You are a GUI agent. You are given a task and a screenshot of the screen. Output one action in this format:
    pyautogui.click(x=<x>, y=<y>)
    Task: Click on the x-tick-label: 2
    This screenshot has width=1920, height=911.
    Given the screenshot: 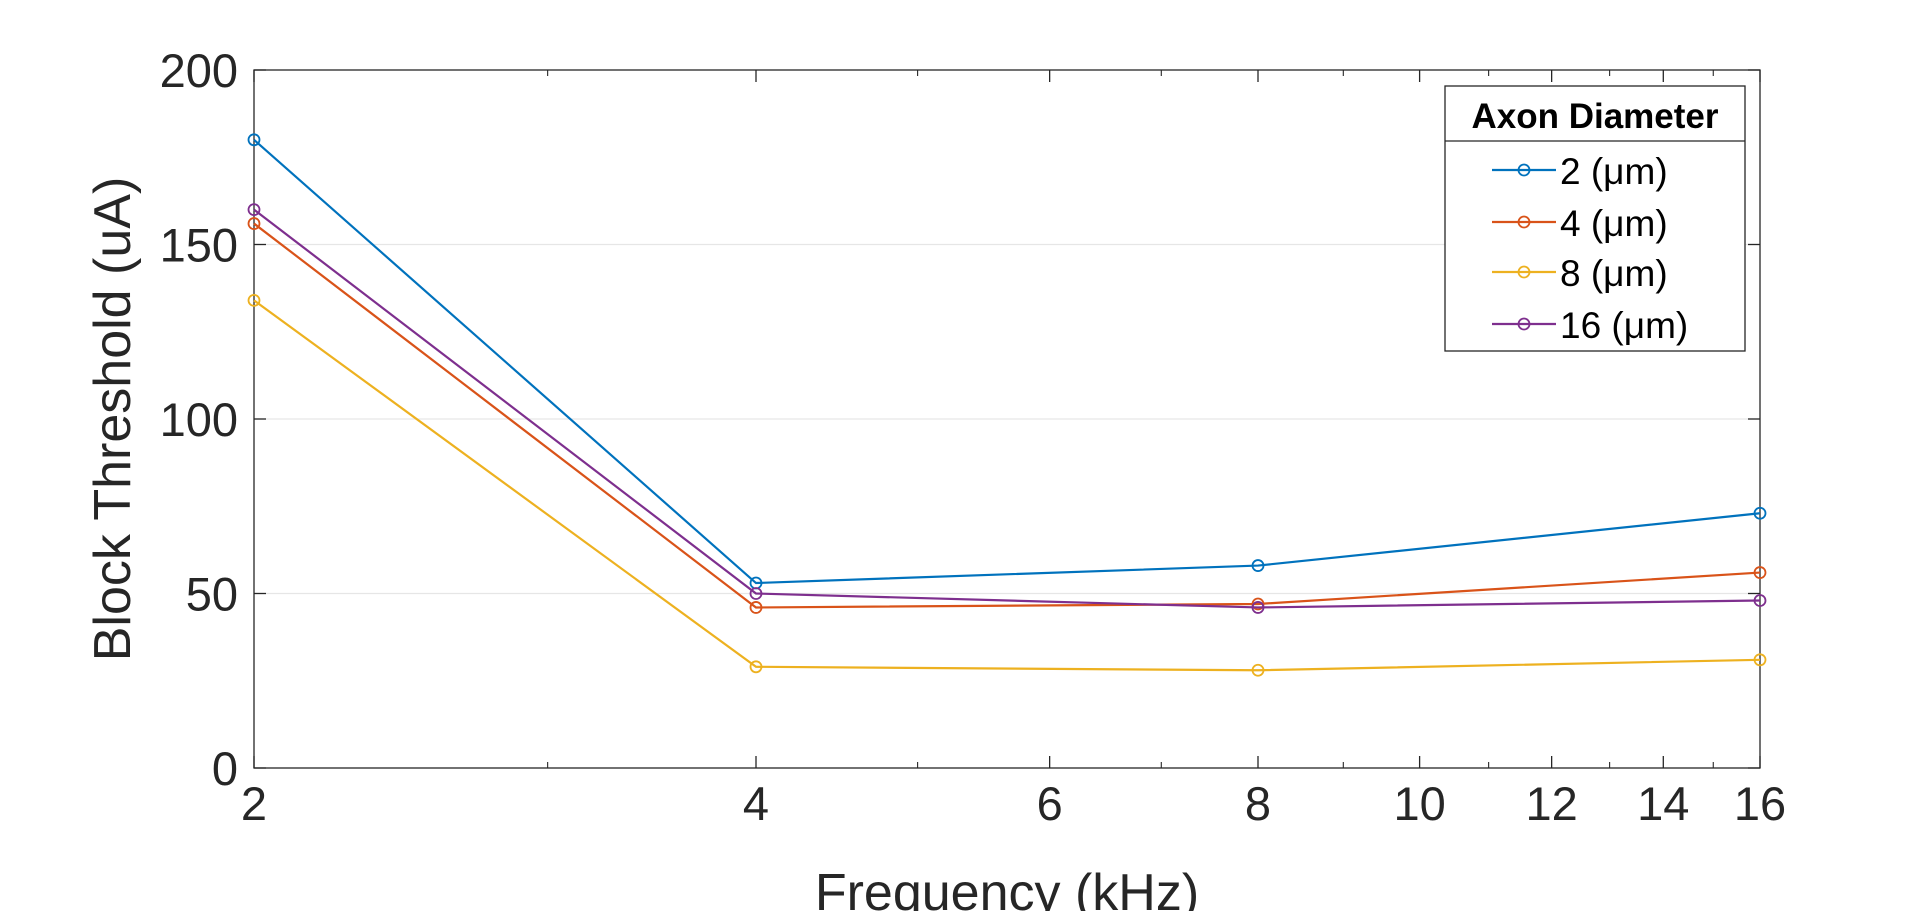 What is the action you would take?
    pyautogui.click(x=254, y=803)
    